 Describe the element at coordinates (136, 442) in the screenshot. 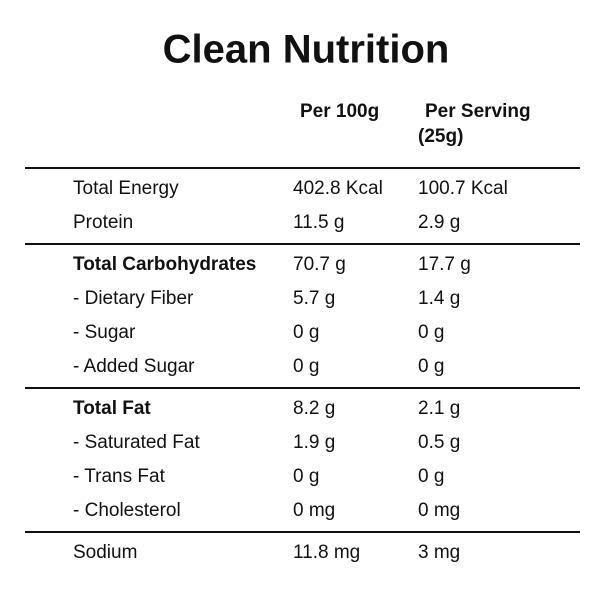

I see `row-label: - Saturated Fat` at that location.